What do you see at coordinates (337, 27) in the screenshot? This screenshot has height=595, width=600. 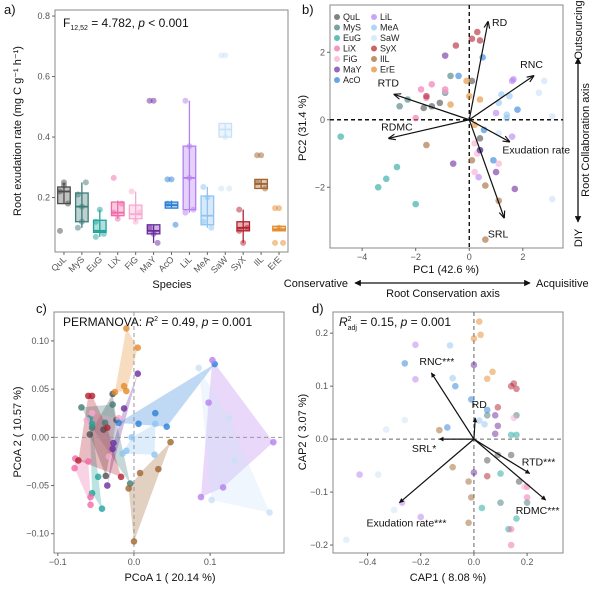 I see `legend-swatch-MyS` at bounding box center [337, 27].